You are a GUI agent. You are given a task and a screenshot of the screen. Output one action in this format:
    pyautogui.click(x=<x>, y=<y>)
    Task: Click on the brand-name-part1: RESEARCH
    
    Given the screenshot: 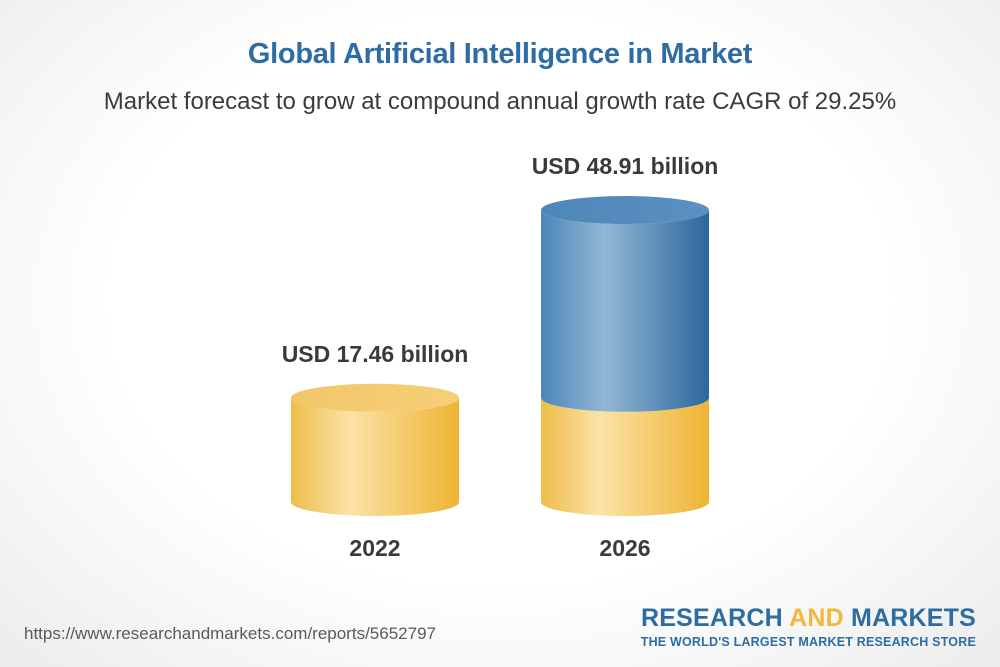 What is the action you would take?
    pyautogui.click(x=715, y=618)
    